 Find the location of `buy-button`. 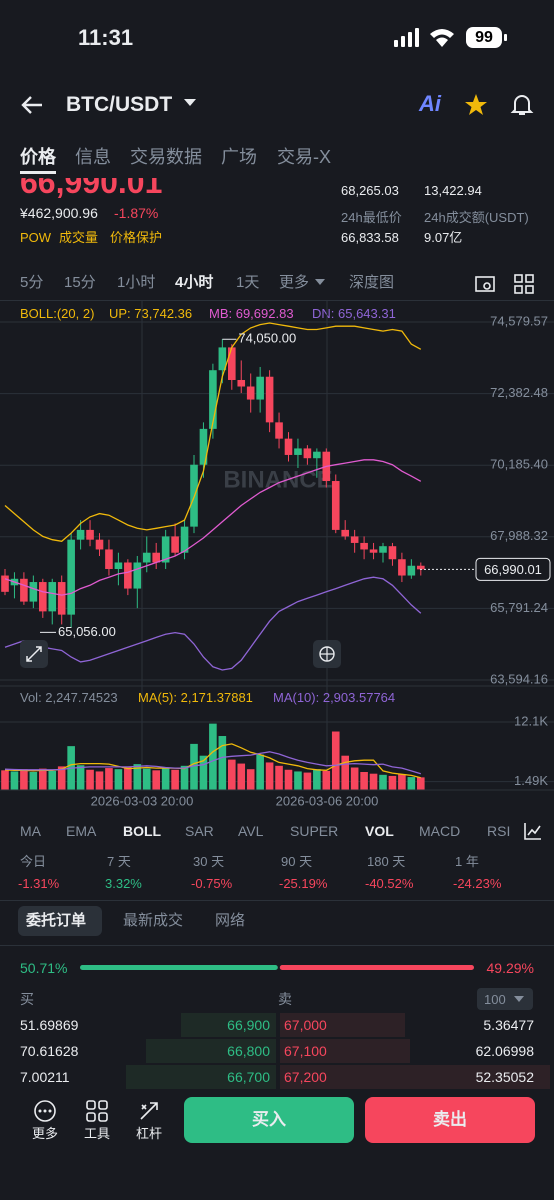

buy-button is located at coordinates (269, 1120).